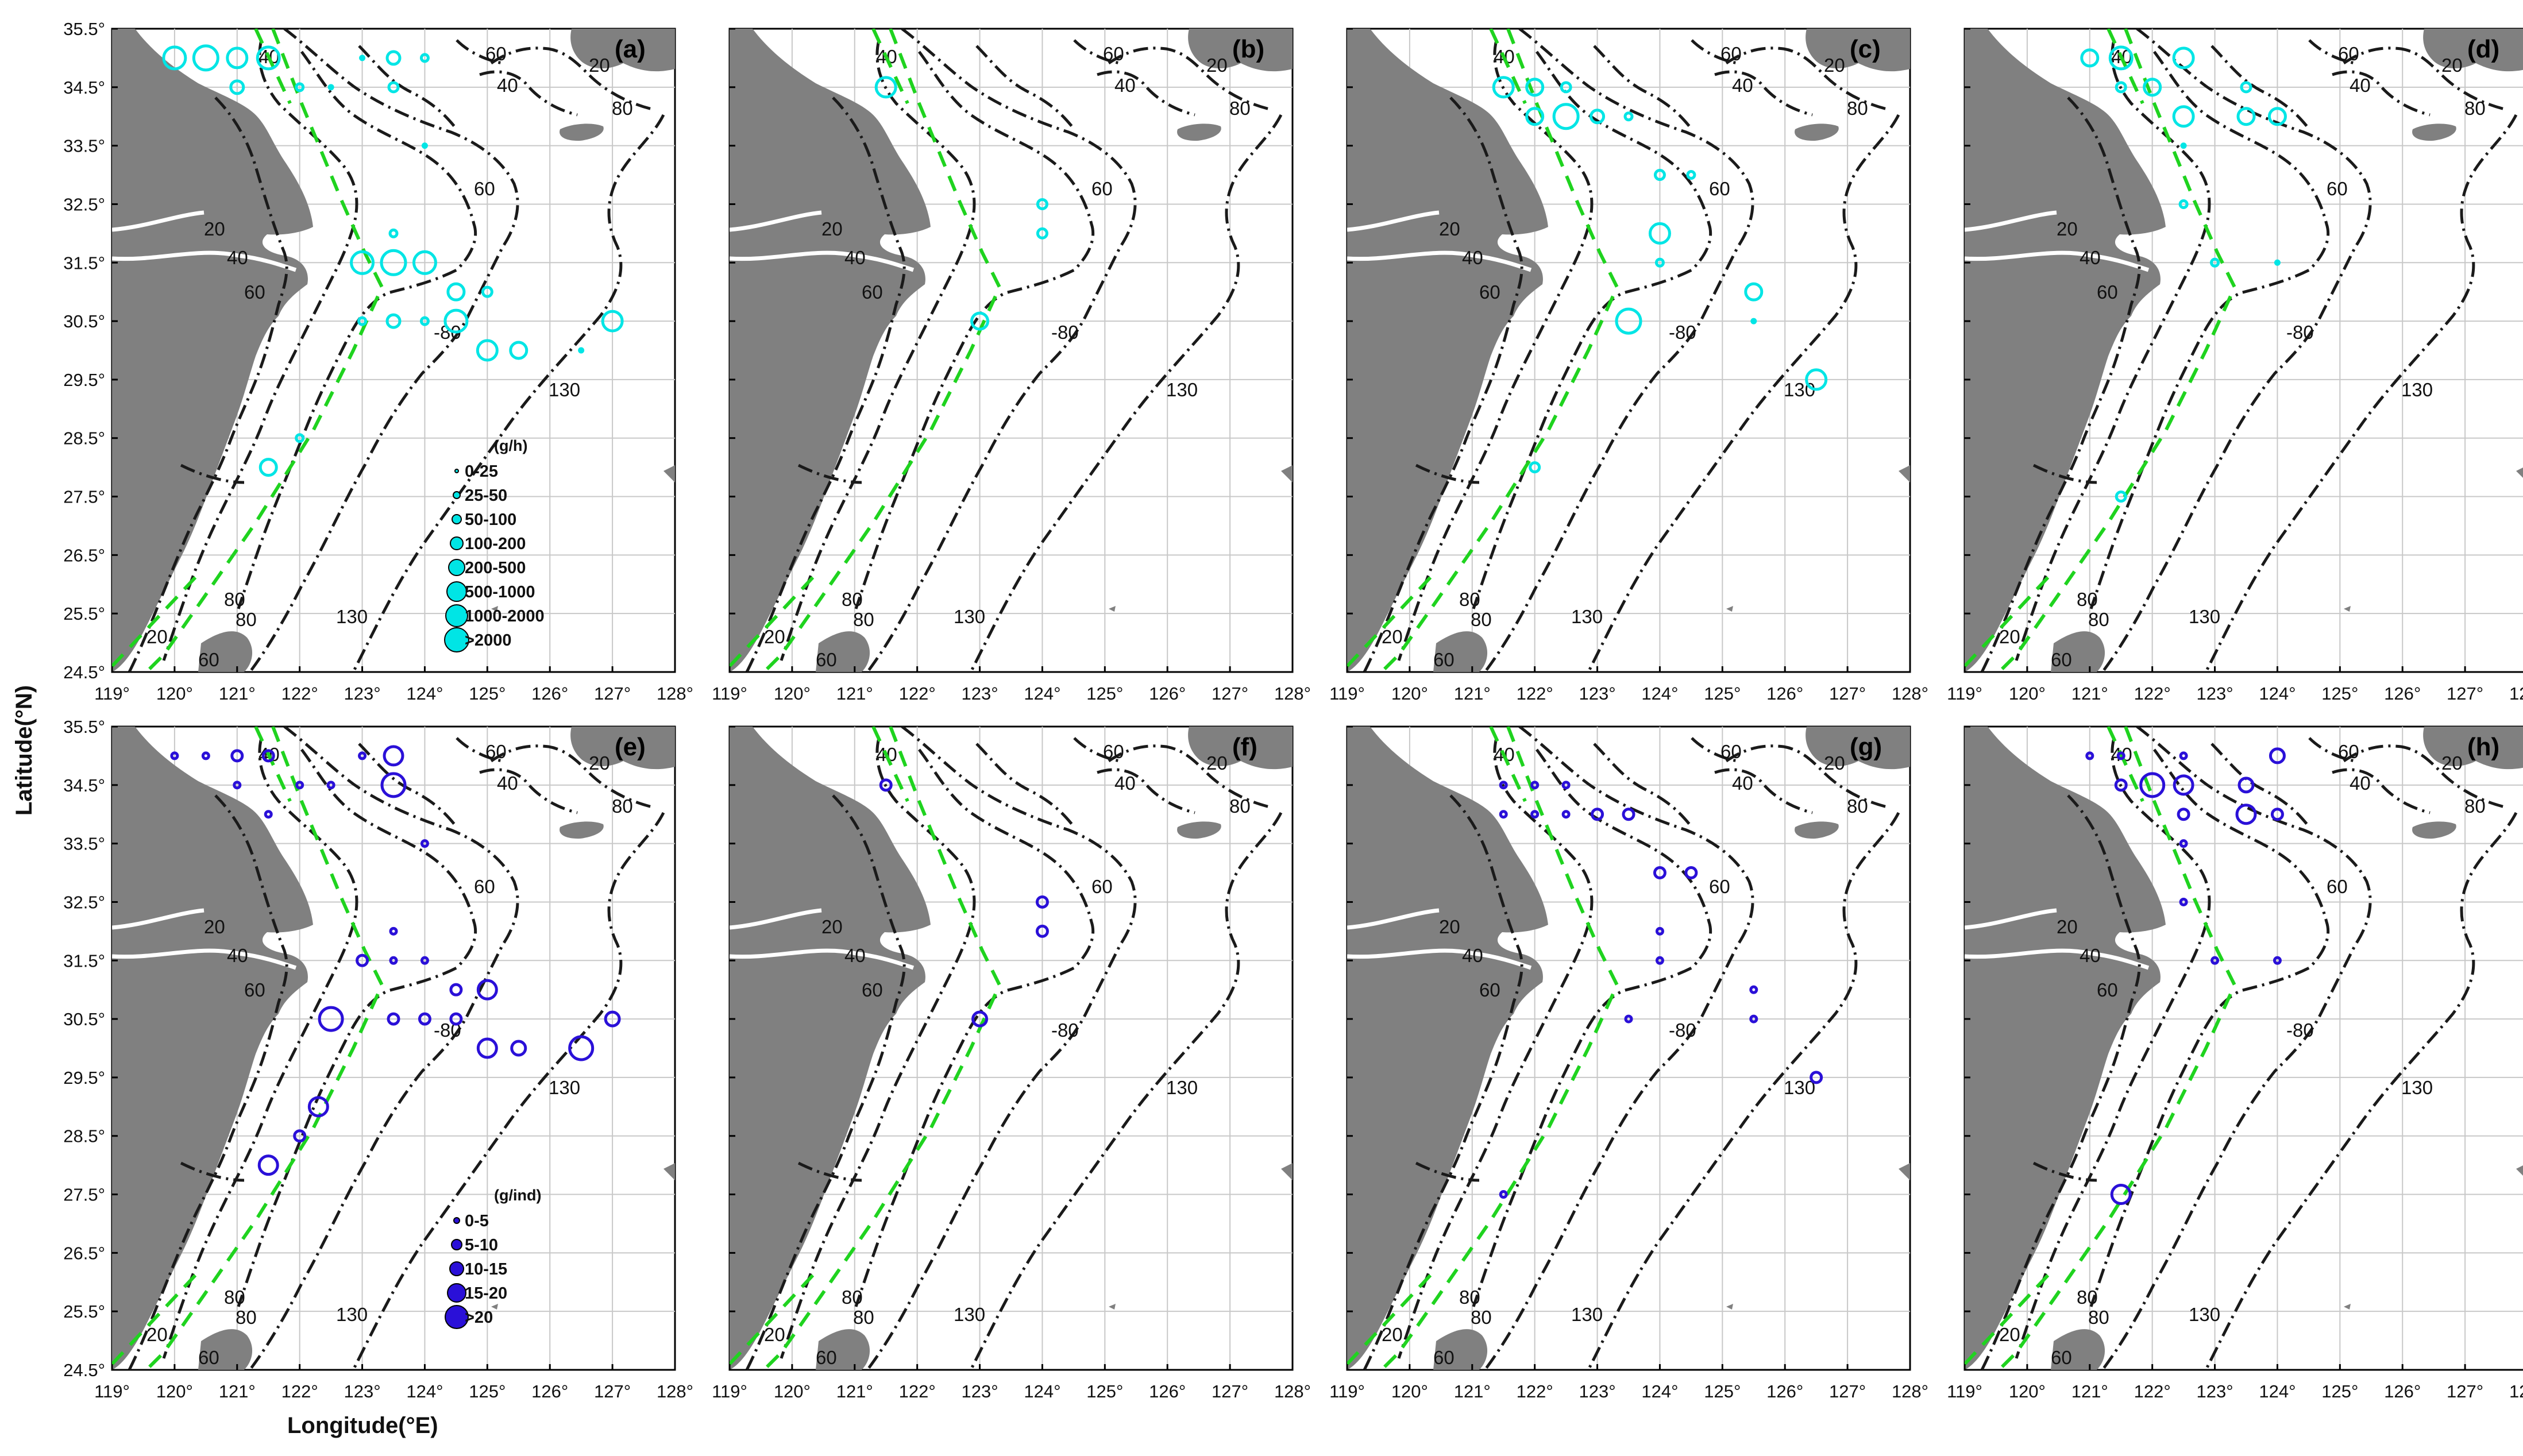  What do you see at coordinates (481, 1245) in the screenshot?
I see `legend-label: 5-10` at bounding box center [481, 1245].